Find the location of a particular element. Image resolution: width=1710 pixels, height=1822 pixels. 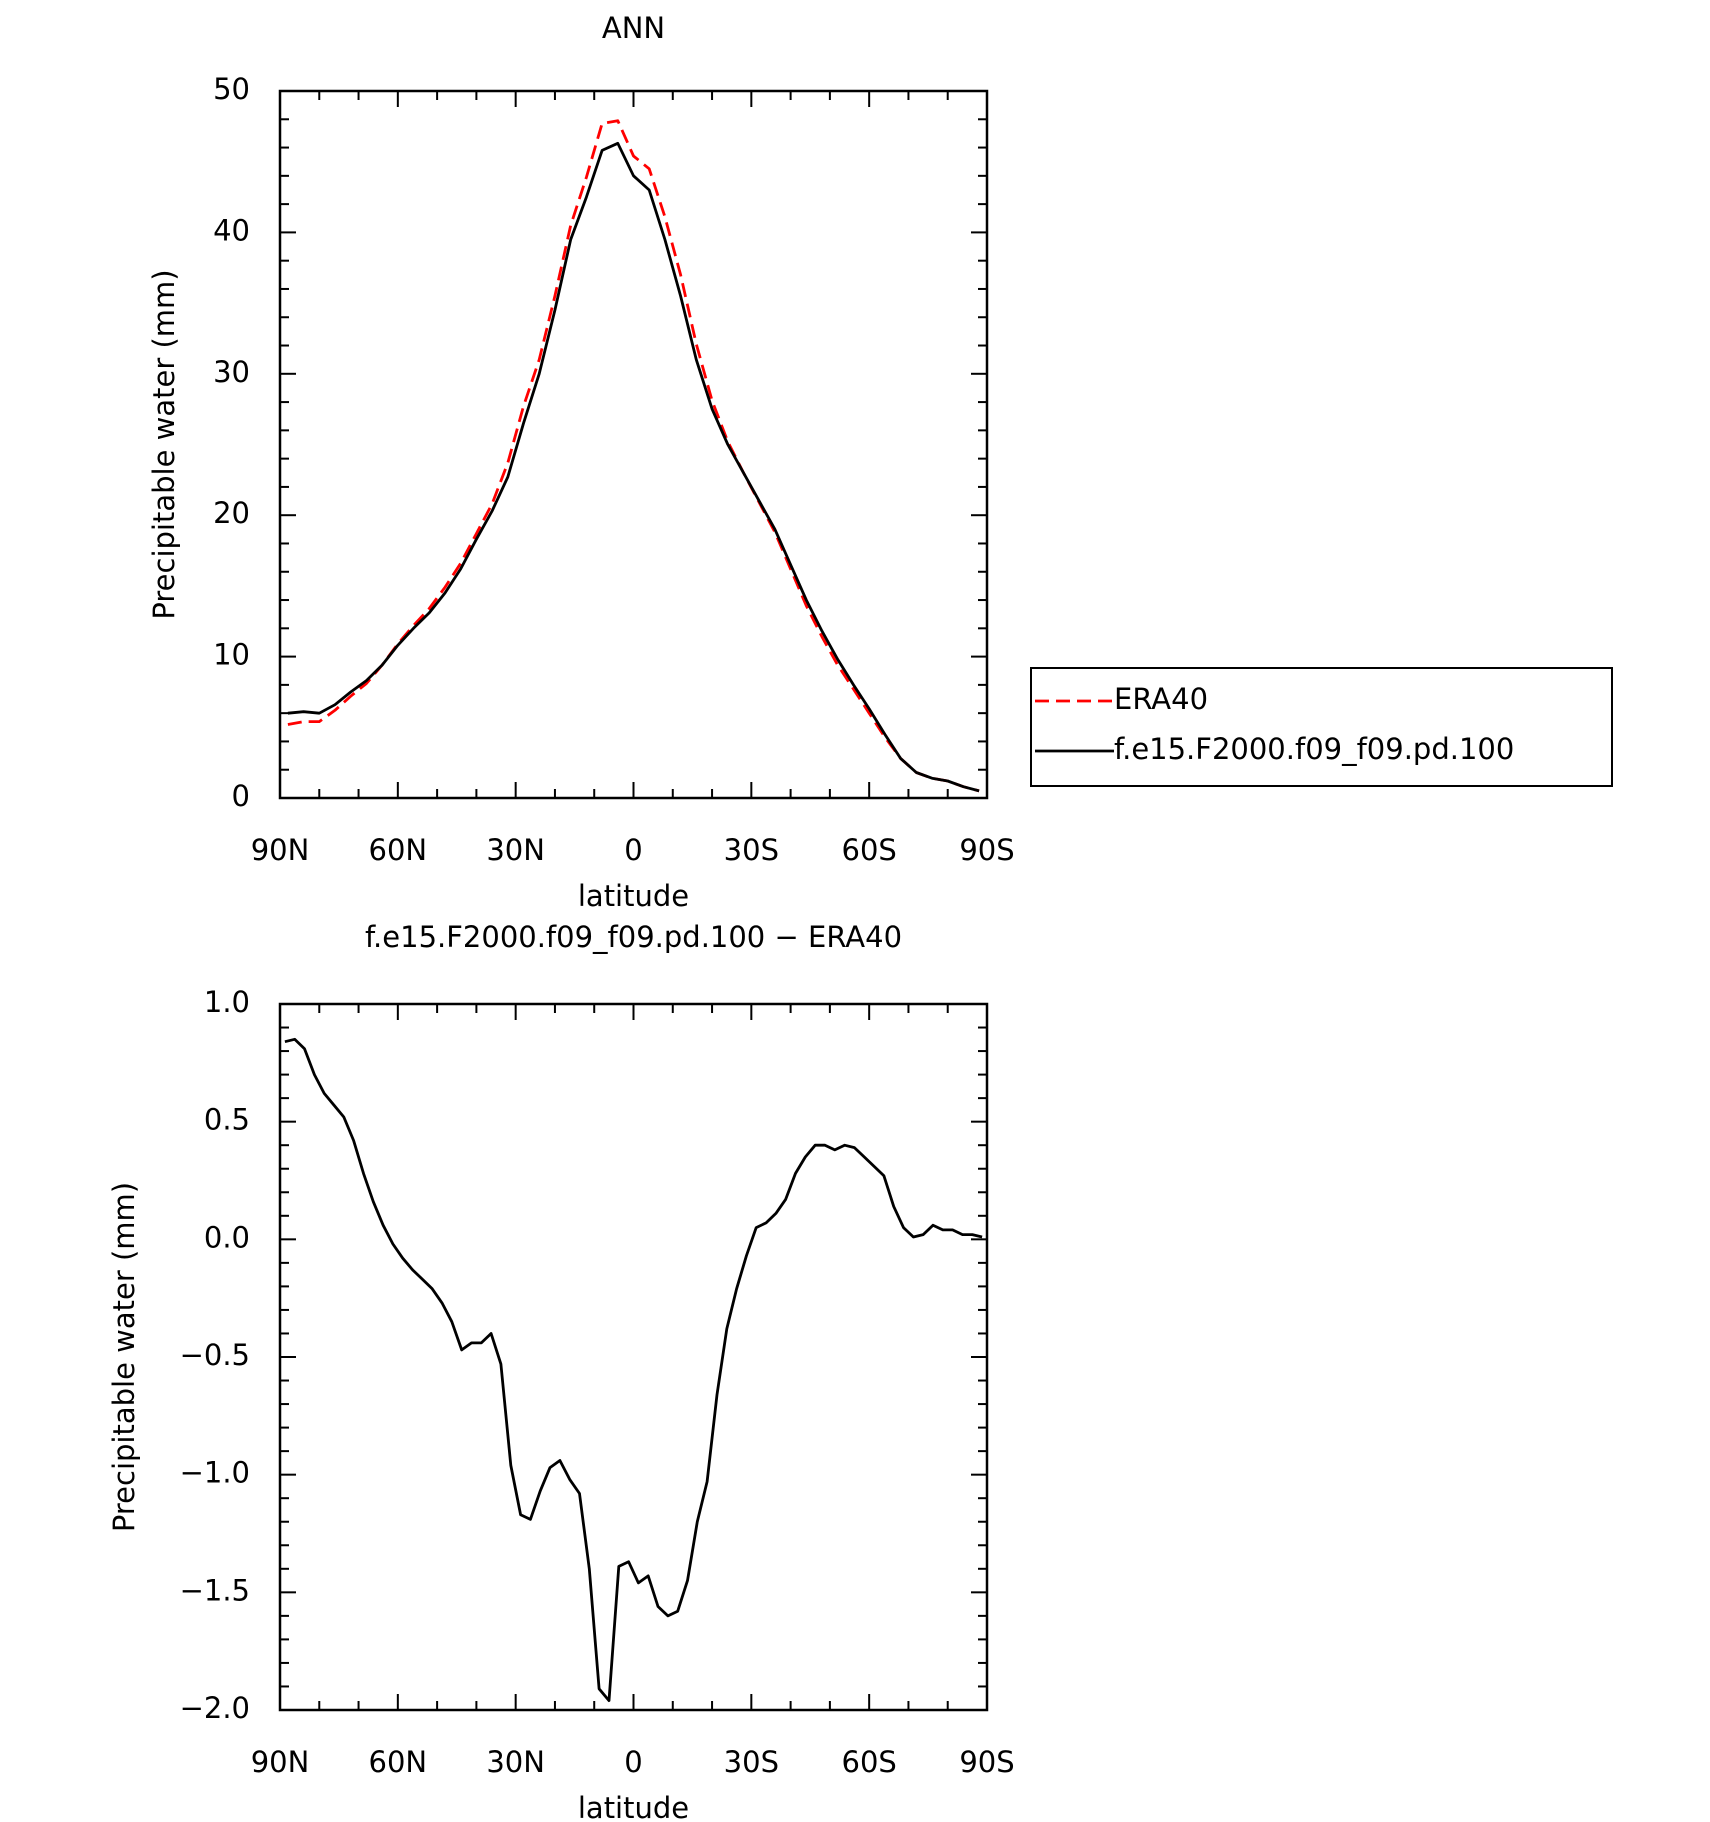

y-tick-label: 0 is located at coordinates (241, 796).